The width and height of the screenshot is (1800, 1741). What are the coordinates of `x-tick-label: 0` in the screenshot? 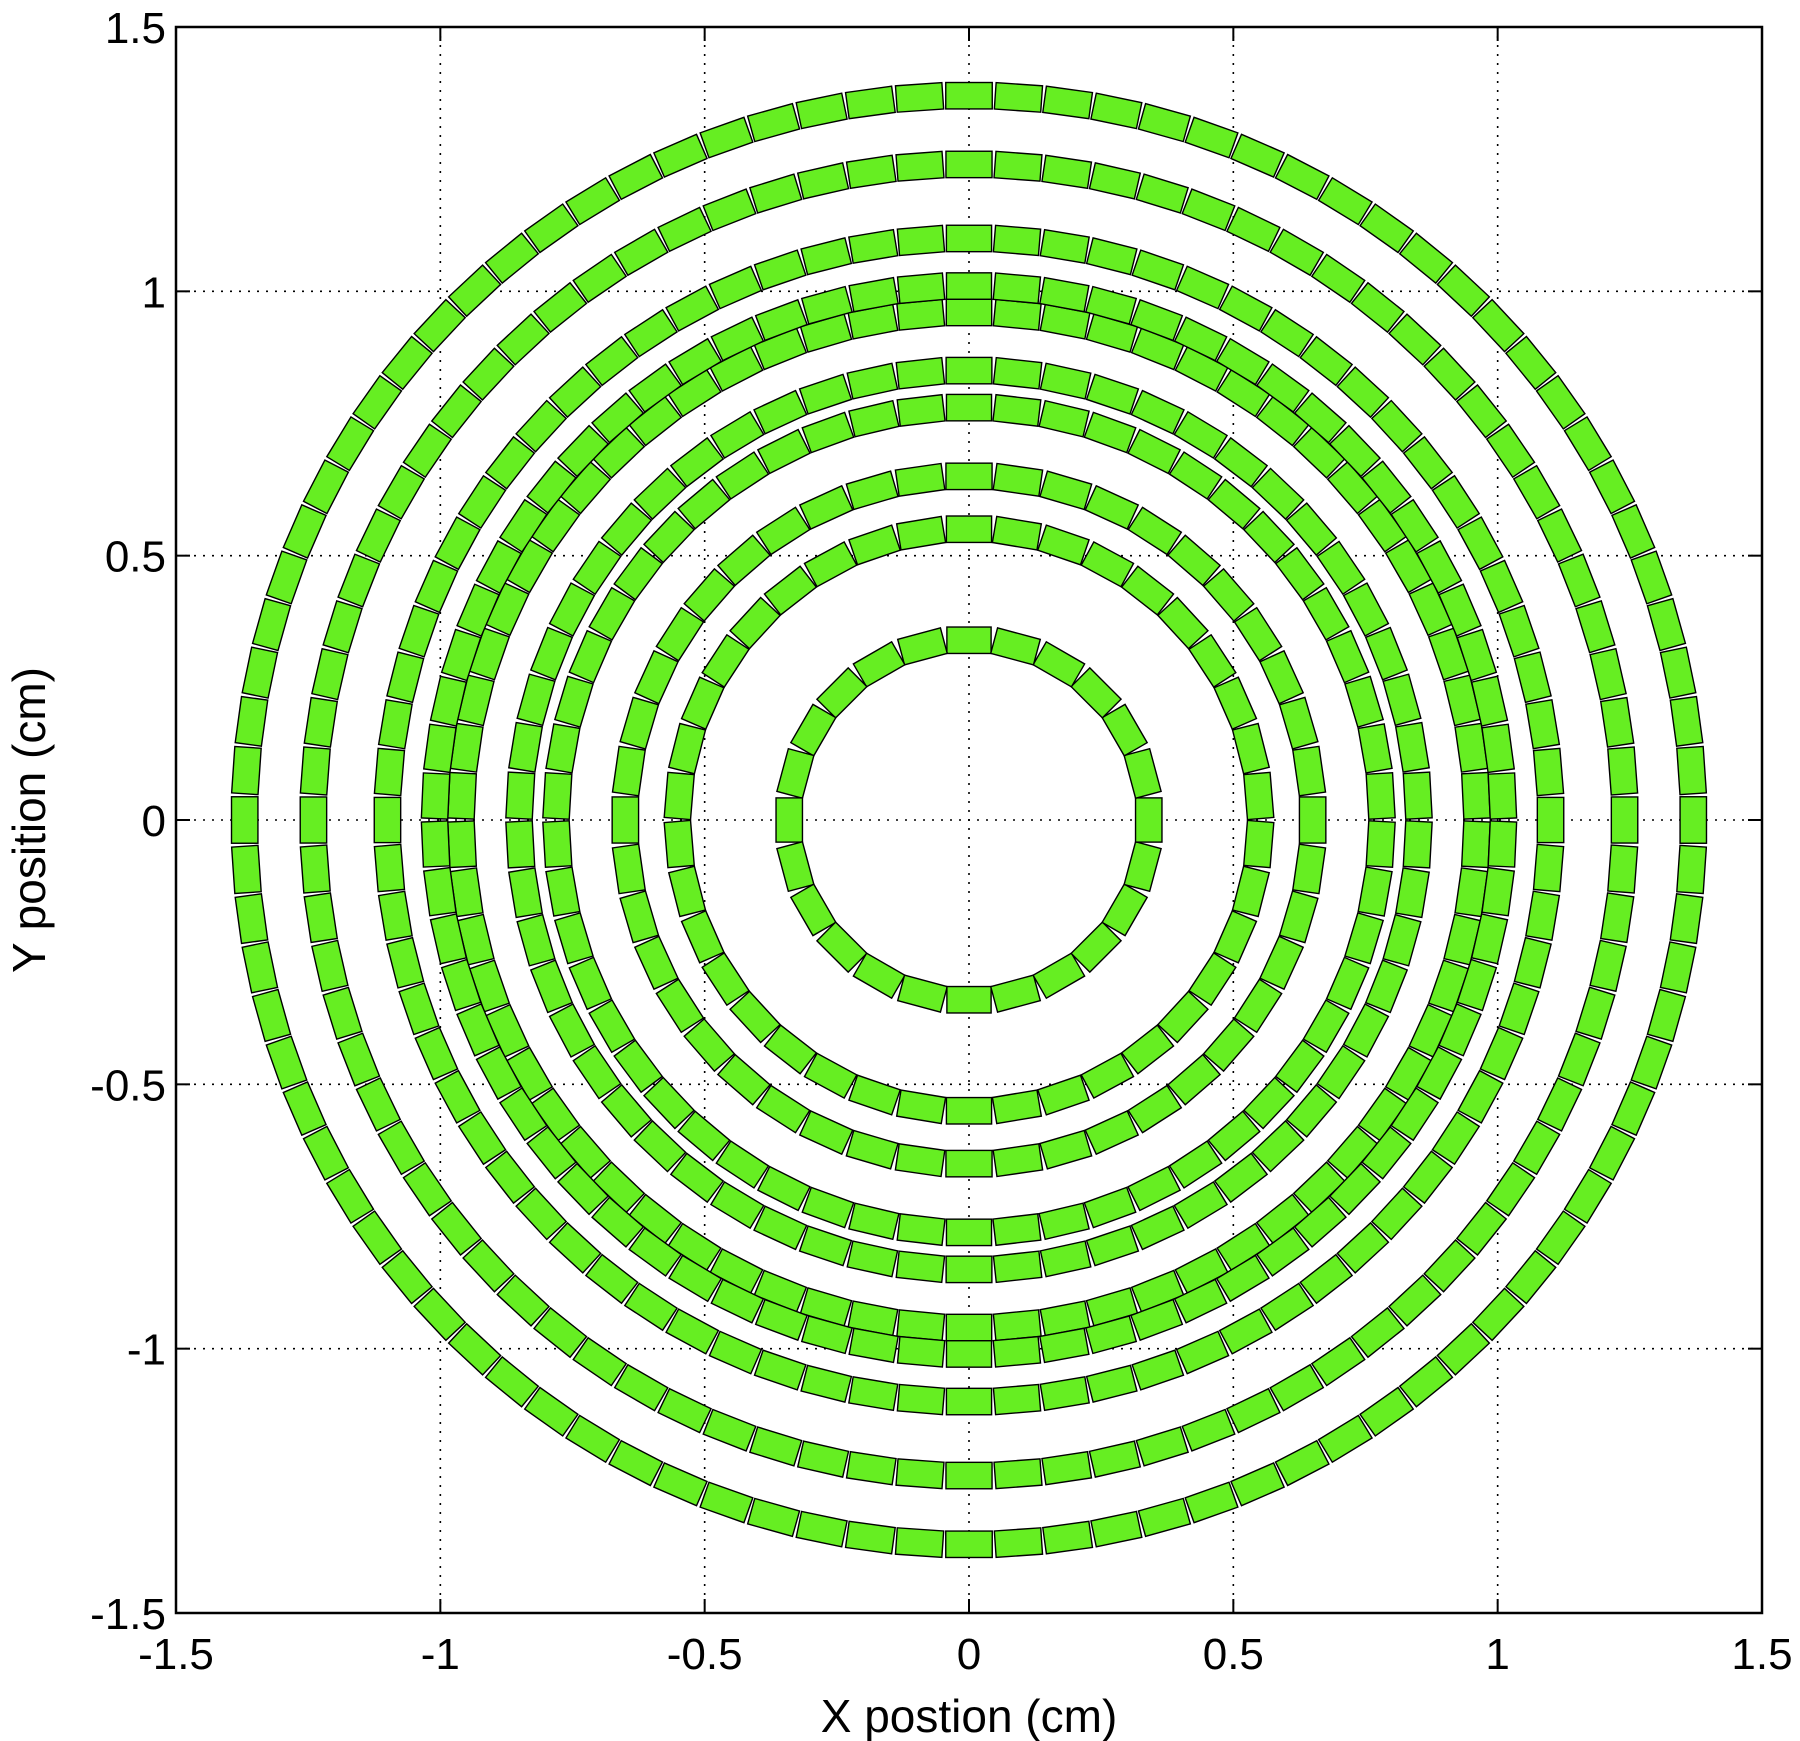 It's located at (969, 1654).